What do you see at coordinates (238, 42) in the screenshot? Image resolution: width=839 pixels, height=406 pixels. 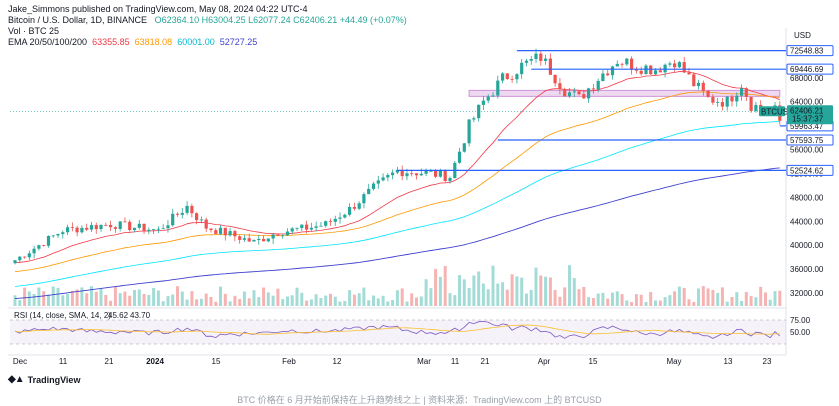 I see `ema200-value: 52727.25` at bounding box center [238, 42].